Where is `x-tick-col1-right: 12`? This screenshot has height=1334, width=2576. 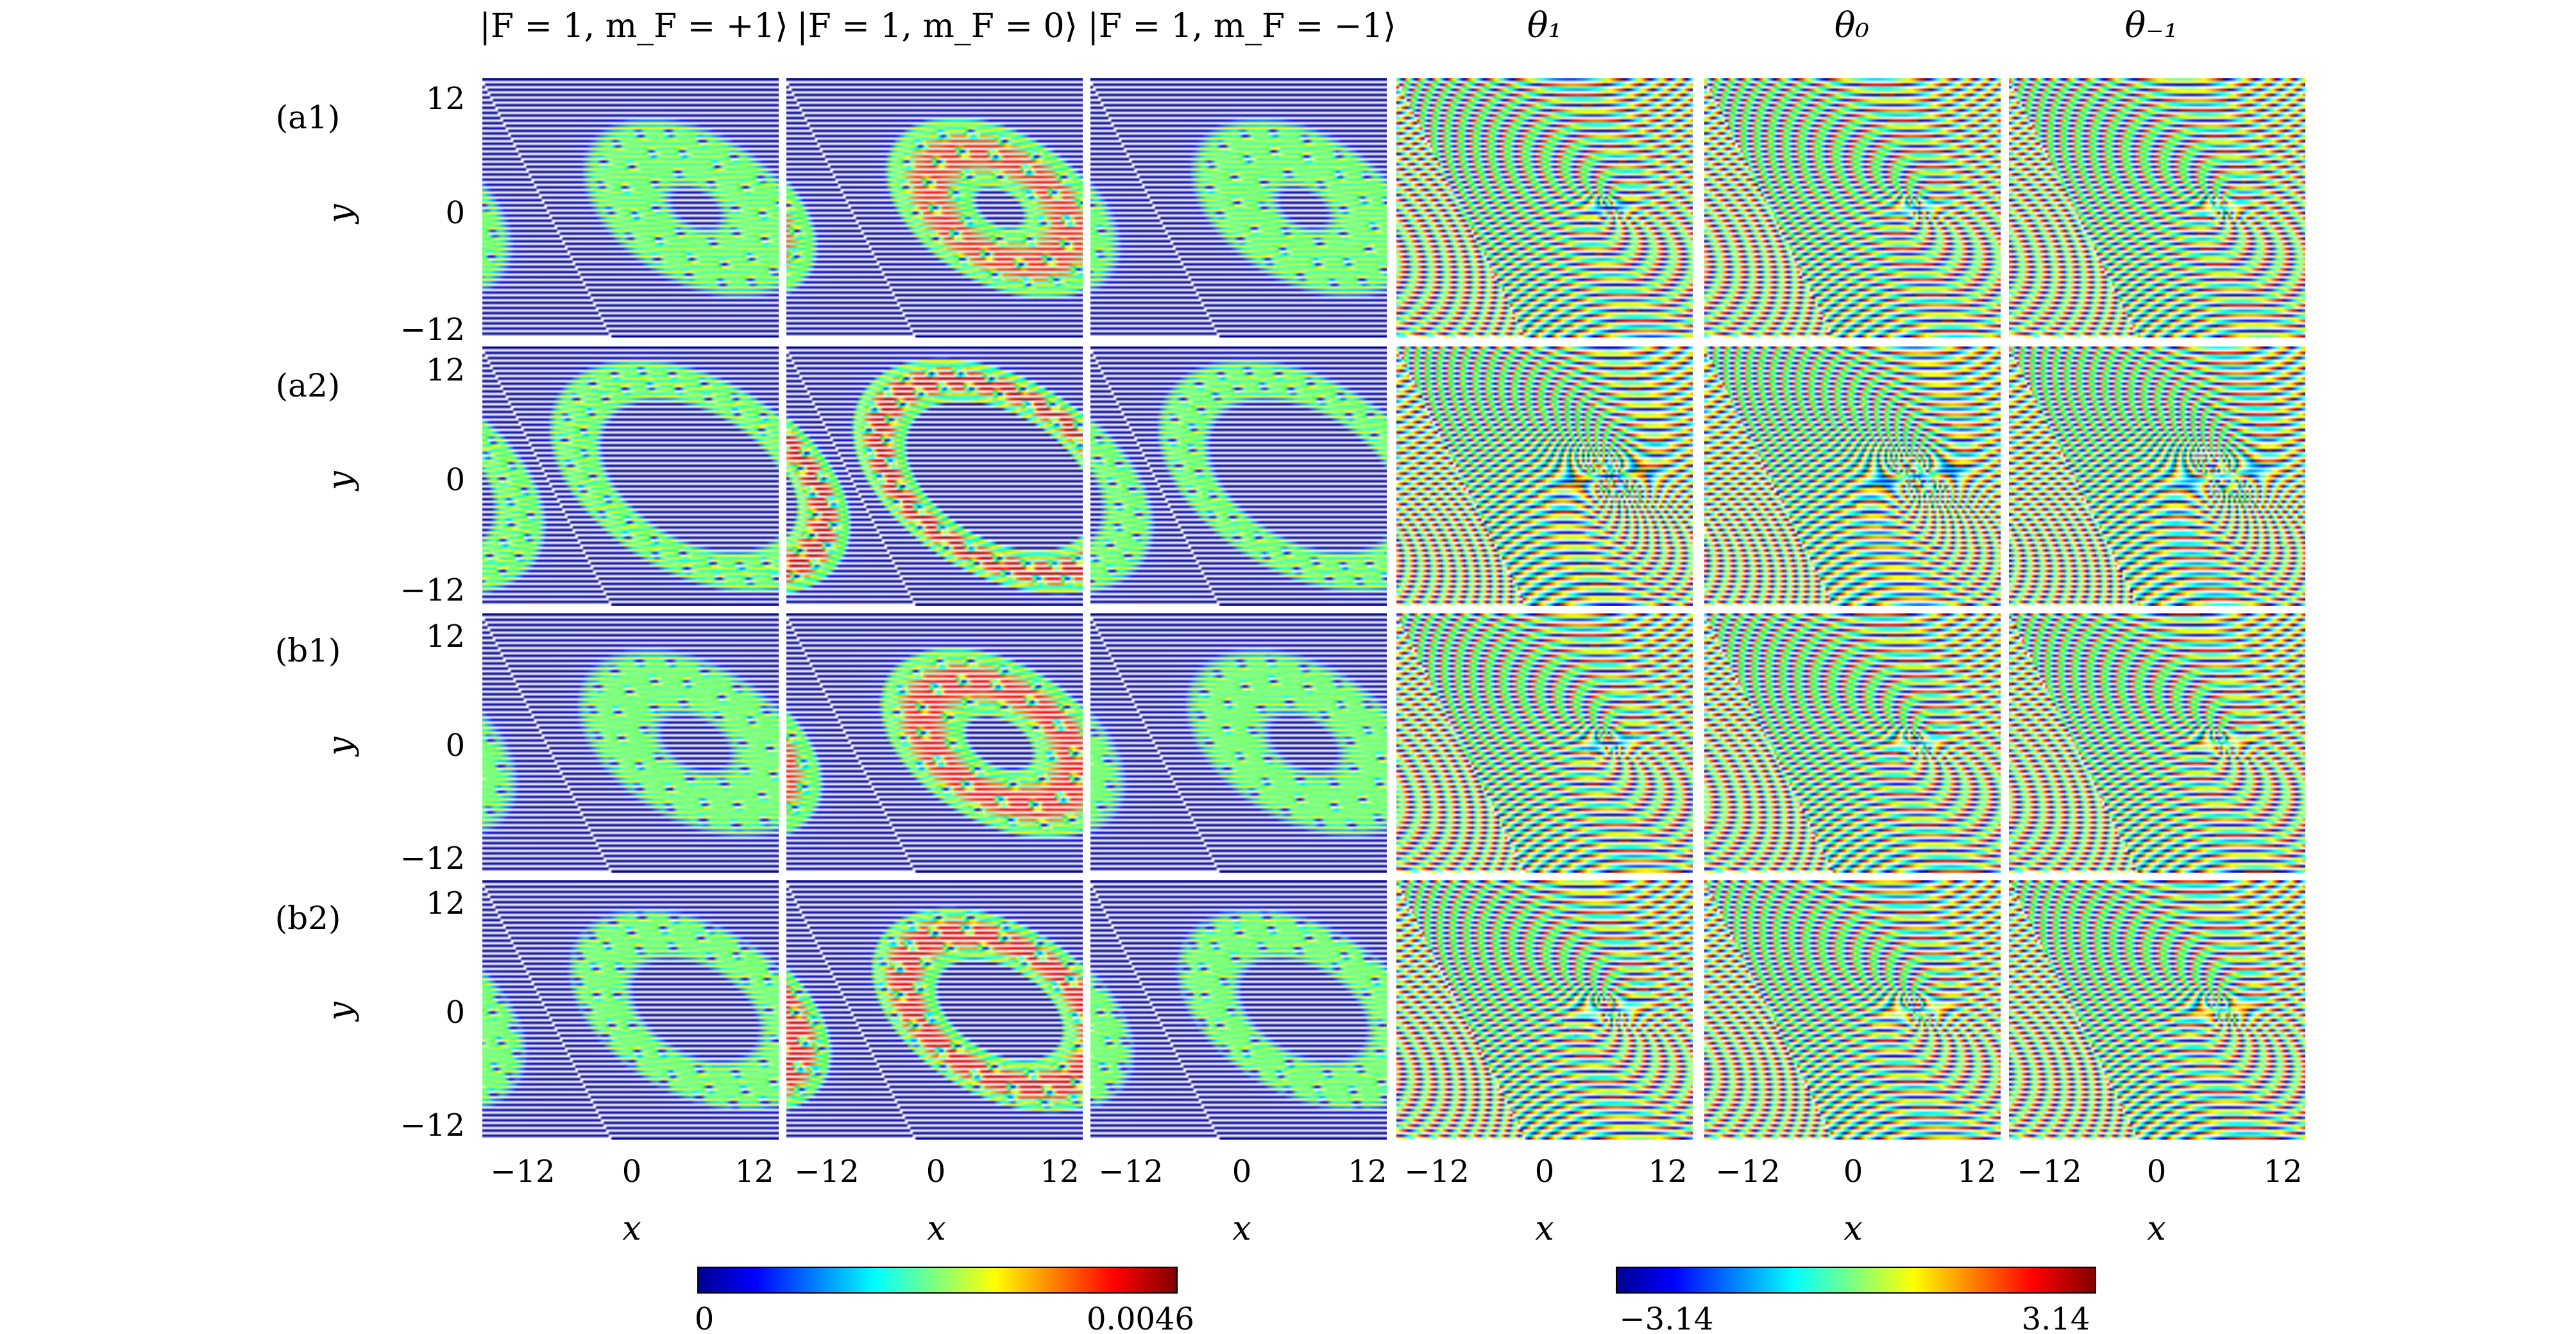
x-tick-col1-right: 12 is located at coordinates (754, 1172).